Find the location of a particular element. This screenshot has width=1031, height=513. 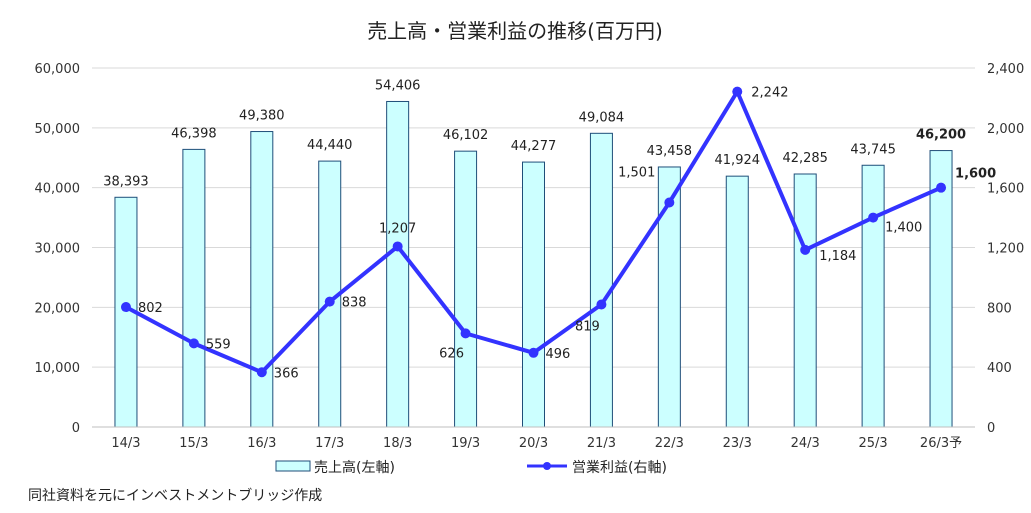

x-tick-label: 22/3 is located at coordinates (669, 443).